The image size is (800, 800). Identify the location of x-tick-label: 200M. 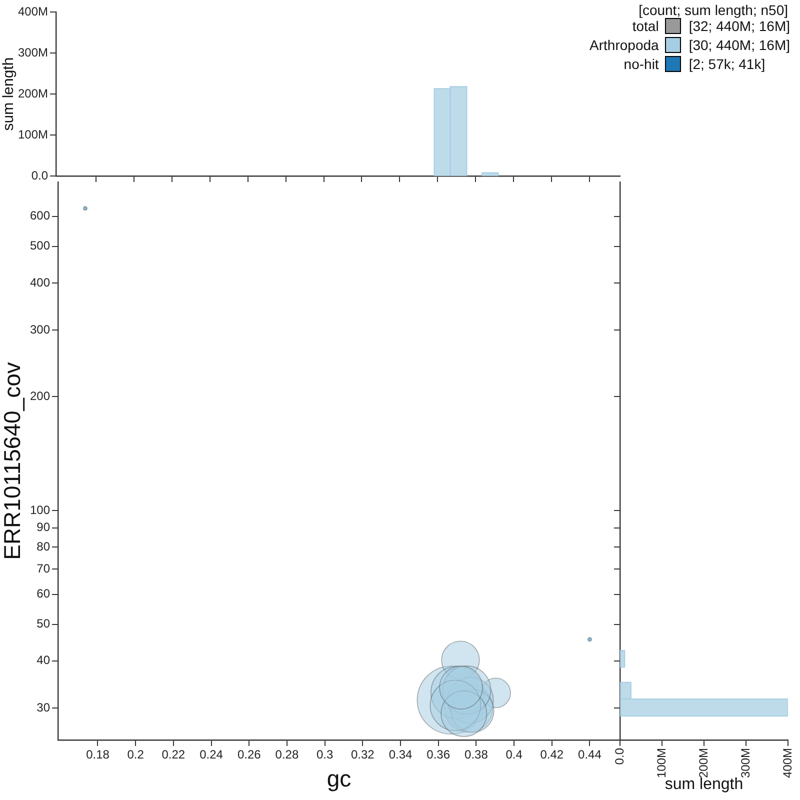
(703, 763).